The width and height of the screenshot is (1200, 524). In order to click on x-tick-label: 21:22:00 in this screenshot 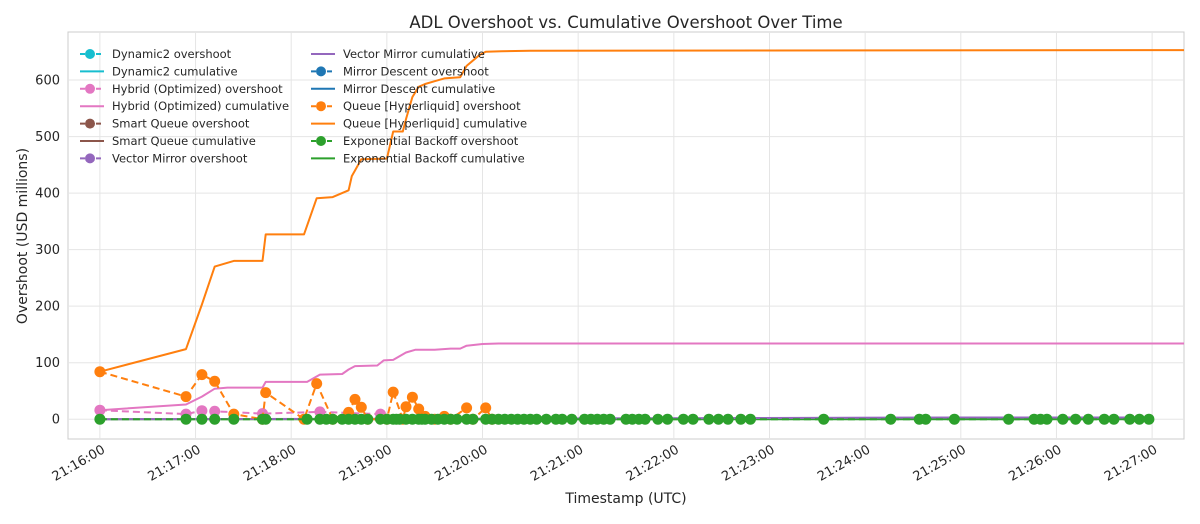, I will do `click(653, 463)`.